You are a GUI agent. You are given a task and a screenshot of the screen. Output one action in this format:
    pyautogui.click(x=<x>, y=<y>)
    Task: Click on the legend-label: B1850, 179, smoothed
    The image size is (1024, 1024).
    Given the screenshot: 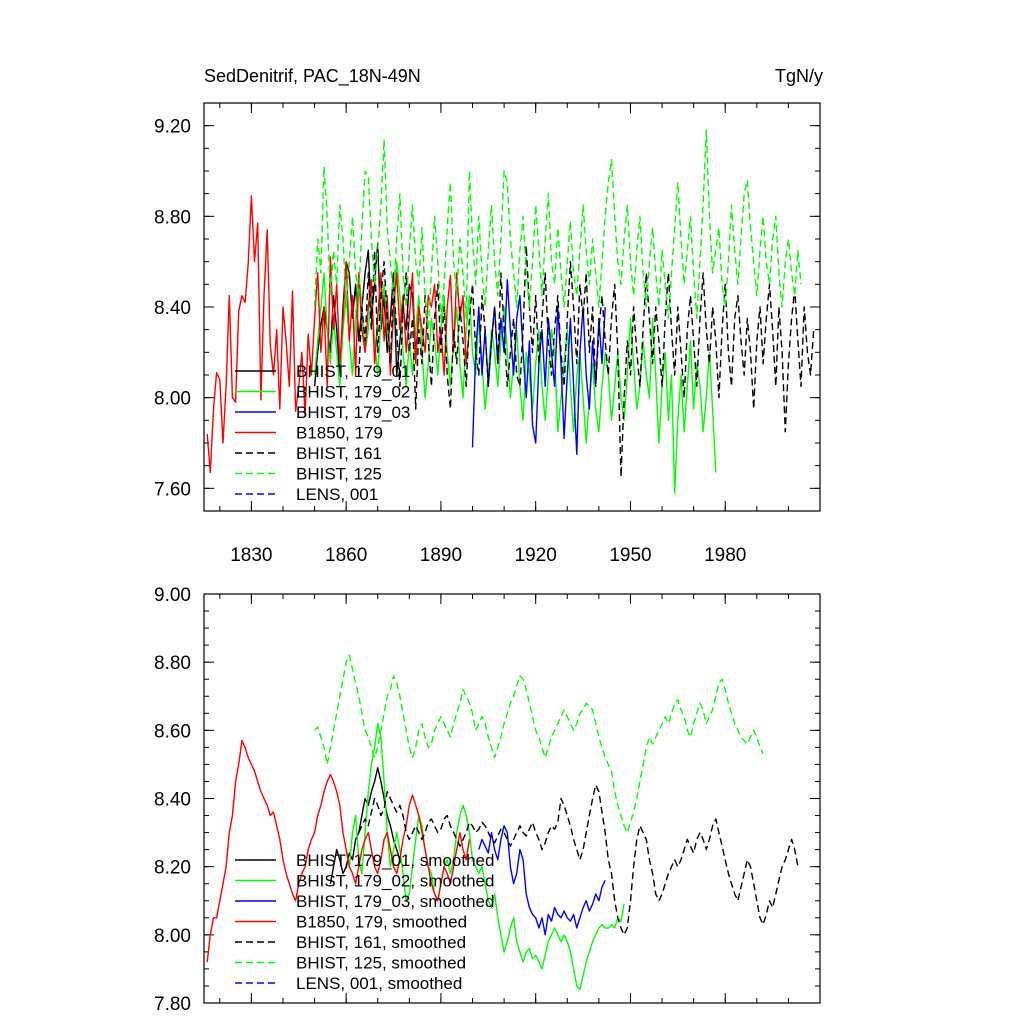 What is the action you would take?
    pyautogui.click(x=381, y=922)
    